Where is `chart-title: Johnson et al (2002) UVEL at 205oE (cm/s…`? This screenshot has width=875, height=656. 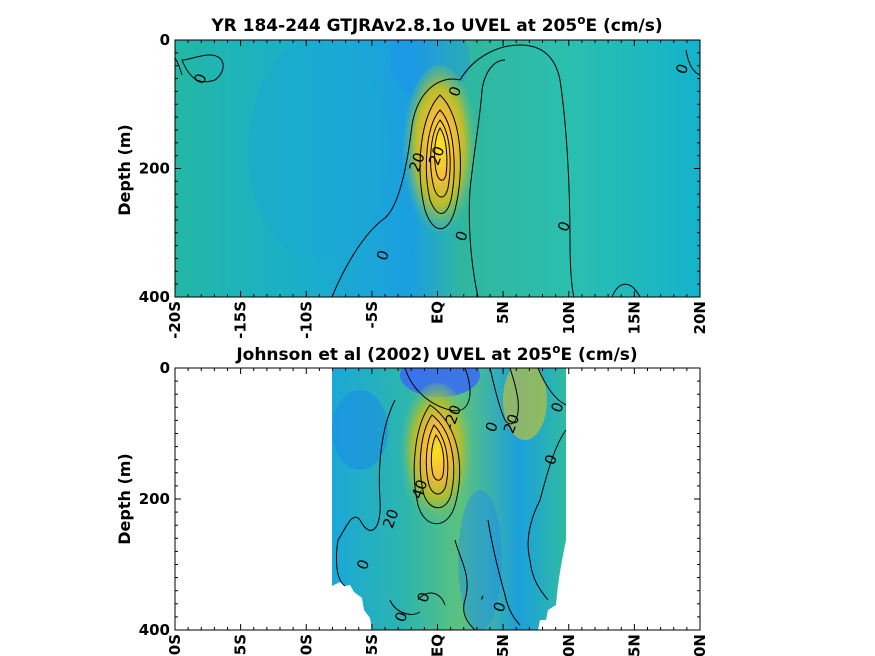
chart-title: Johnson et al (2002) UVEL at 205oE (cm/s… is located at coordinates (436, 353).